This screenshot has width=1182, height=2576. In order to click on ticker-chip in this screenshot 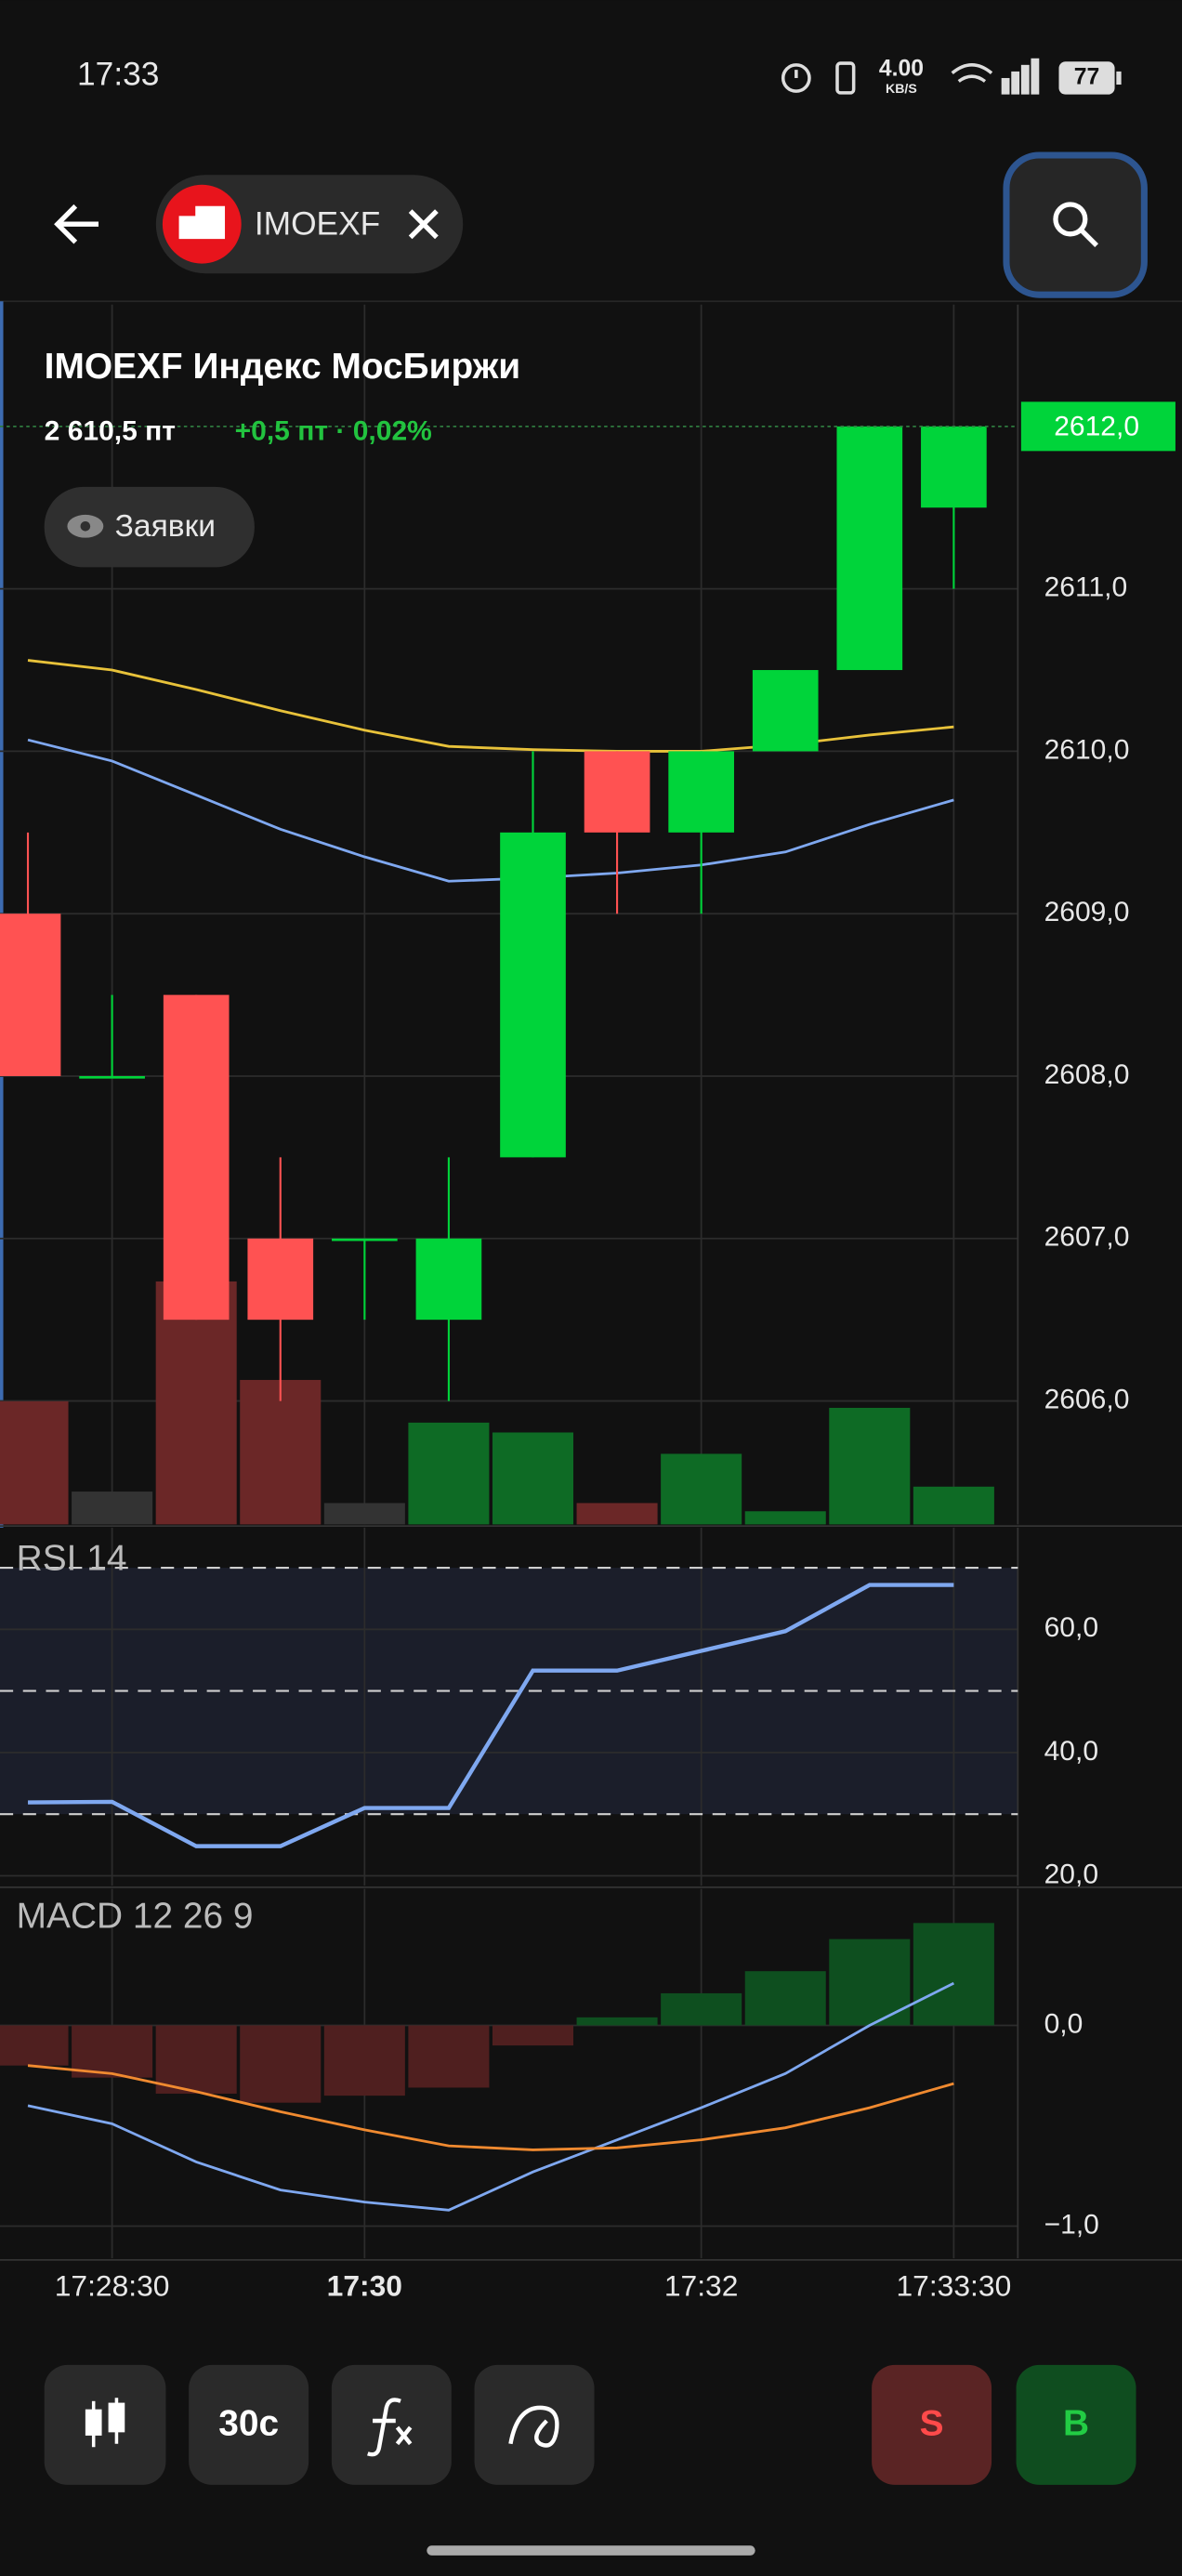, I will do `click(309, 224)`.